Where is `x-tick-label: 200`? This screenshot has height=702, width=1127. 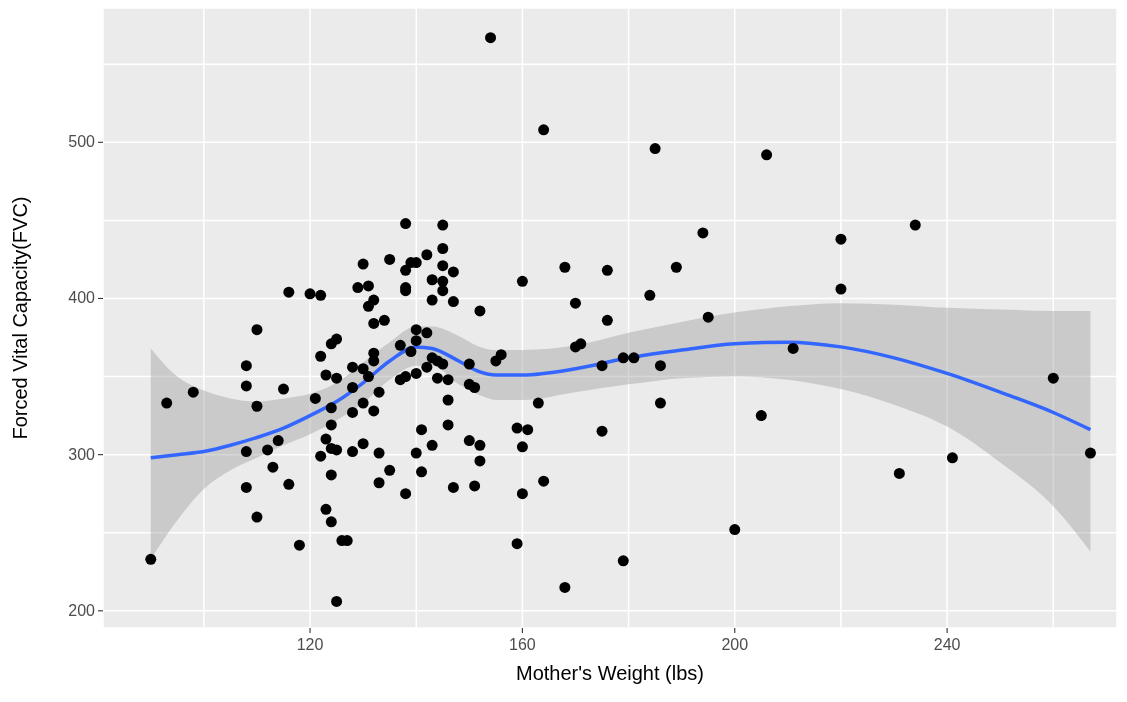
x-tick-label: 200 is located at coordinates (735, 644).